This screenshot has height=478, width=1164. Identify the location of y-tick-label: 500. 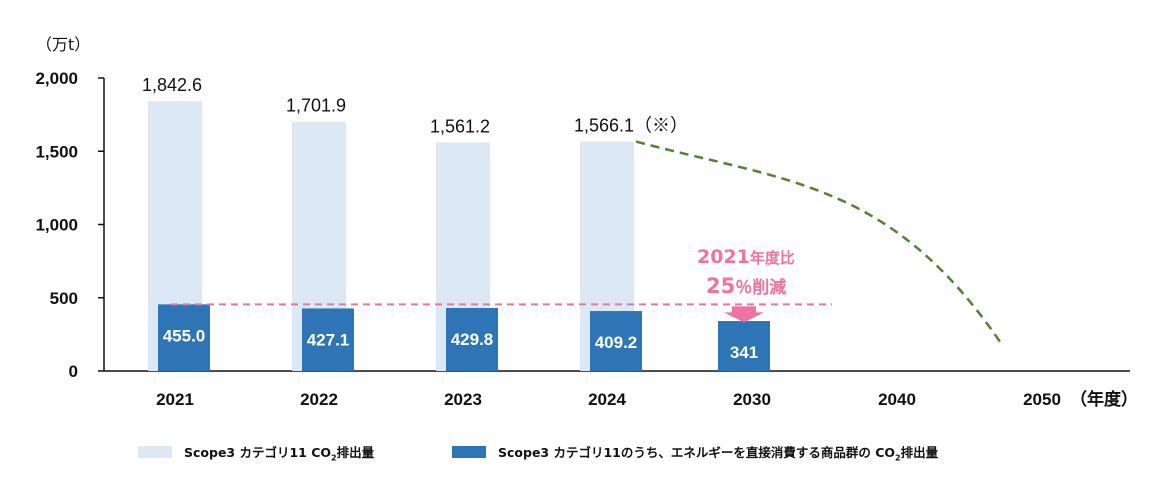
(64, 298).